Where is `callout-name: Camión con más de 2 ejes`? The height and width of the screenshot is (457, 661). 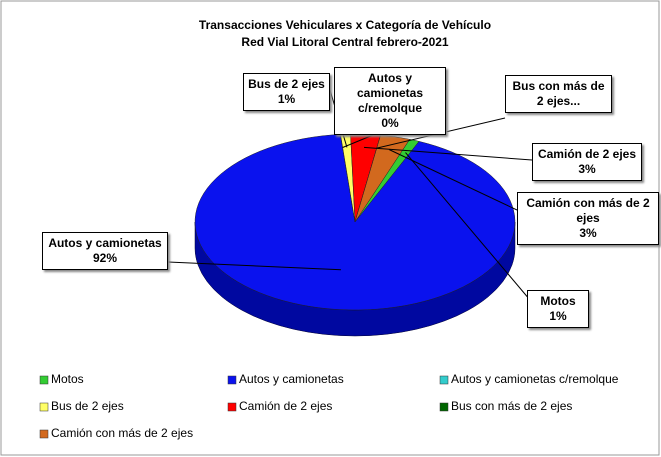
callout-name: Camión con más de 2 ejes is located at coordinates (588, 210).